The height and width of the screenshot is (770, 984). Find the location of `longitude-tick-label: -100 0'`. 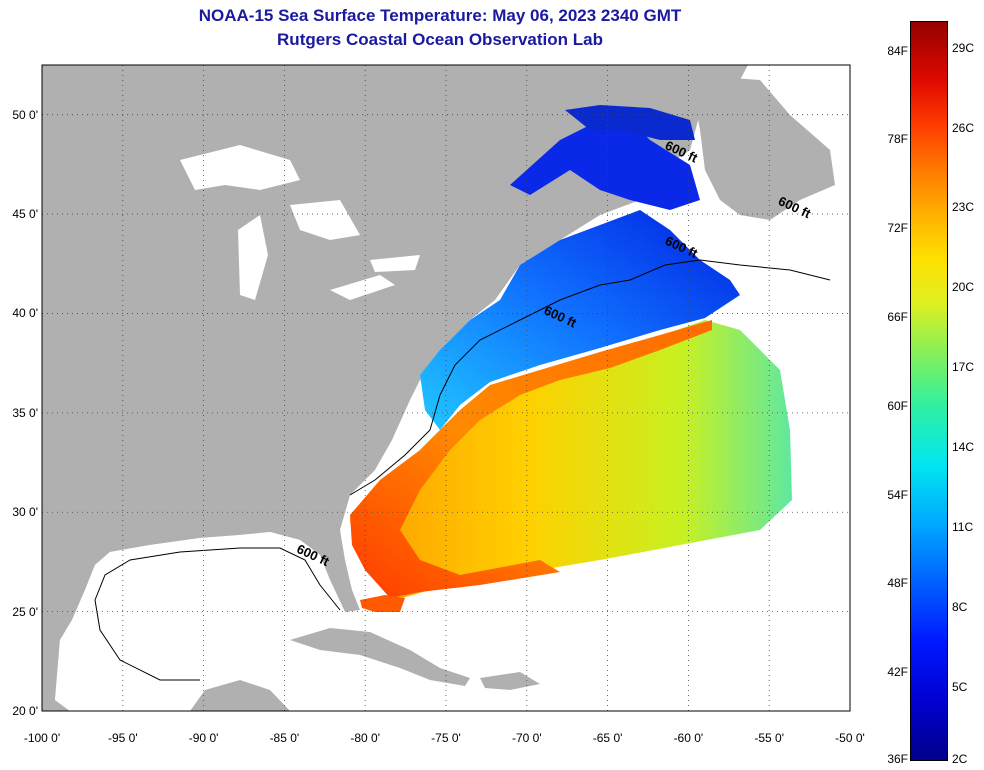

longitude-tick-label: -100 0' is located at coordinates (42, 738).